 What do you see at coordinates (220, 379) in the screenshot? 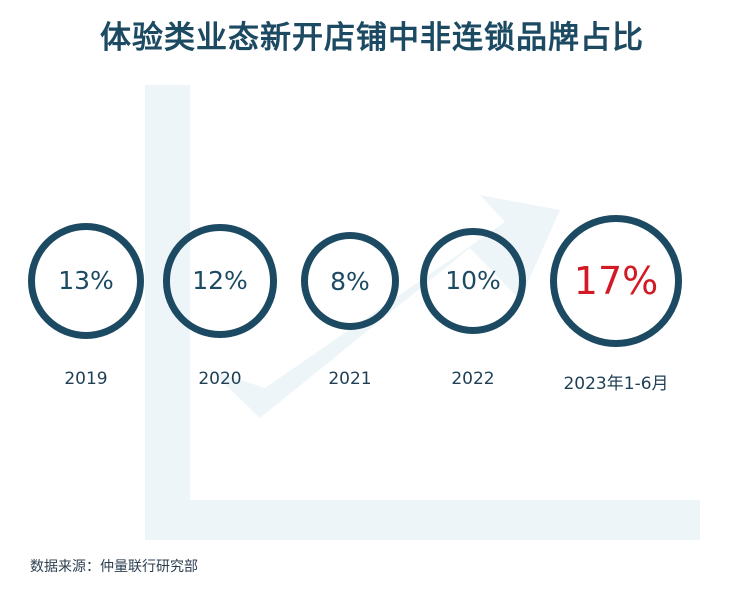
I see `category-label: 2020` at bounding box center [220, 379].